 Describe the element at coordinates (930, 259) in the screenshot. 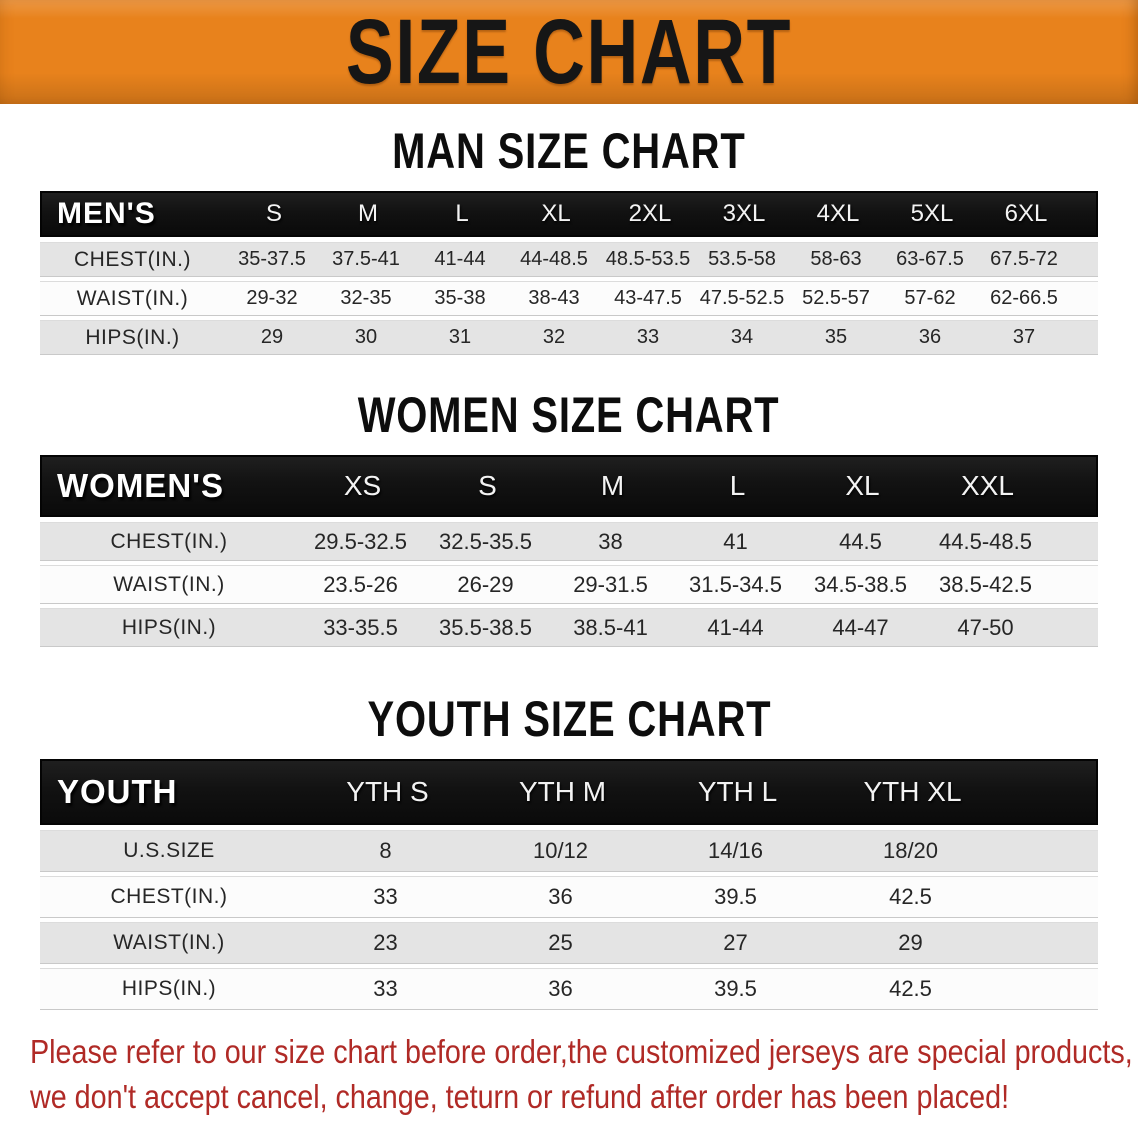

I see `cell-value: 63-67.5` at that location.